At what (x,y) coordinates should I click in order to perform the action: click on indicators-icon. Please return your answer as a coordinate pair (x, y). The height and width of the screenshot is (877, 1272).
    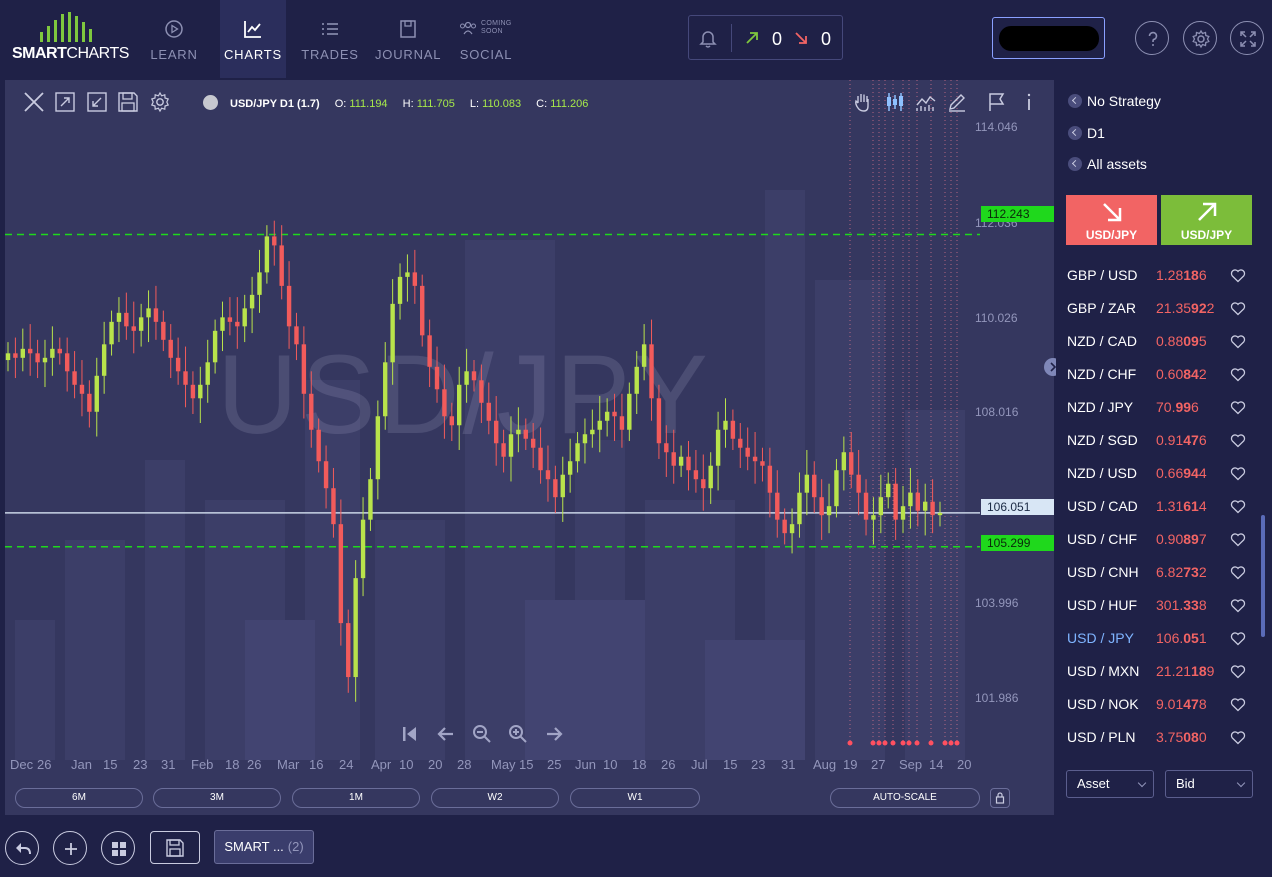
    Looking at the image, I should click on (926, 102).